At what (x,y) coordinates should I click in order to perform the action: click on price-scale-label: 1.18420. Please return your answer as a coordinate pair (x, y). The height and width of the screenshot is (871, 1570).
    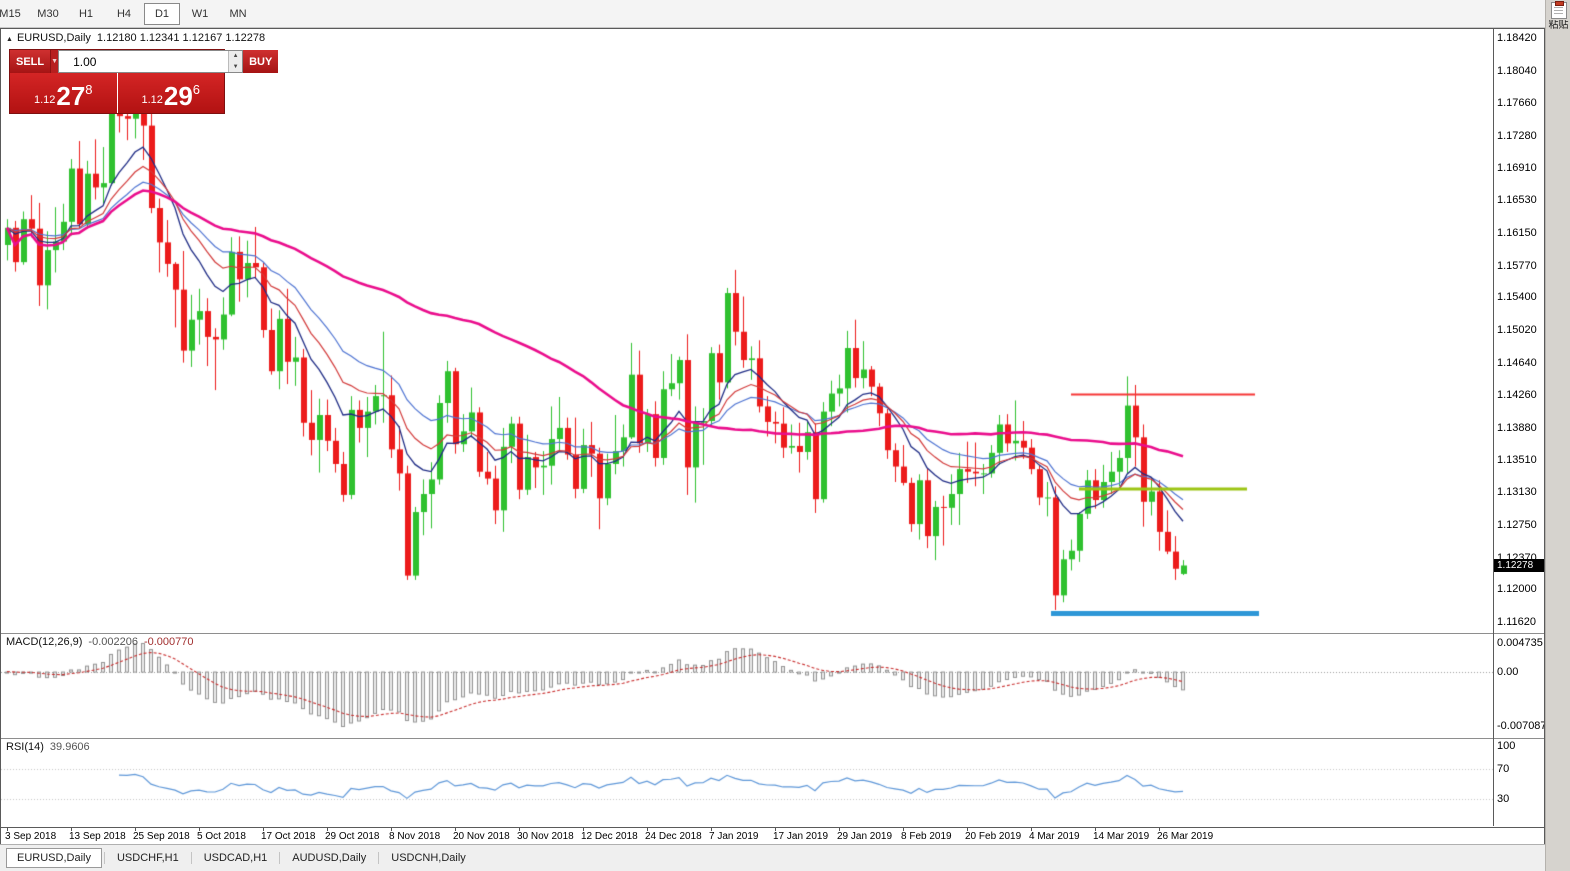
    Looking at the image, I should click on (1517, 38).